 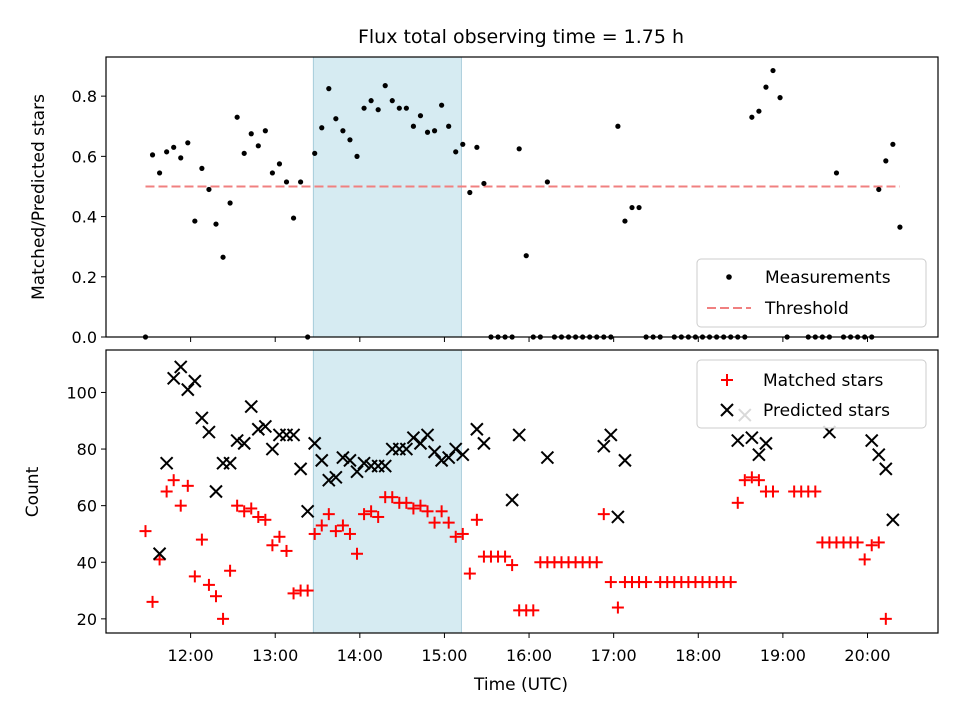 What do you see at coordinates (191, 655) in the screenshot?
I see `x-tick-label: 12:00` at bounding box center [191, 655].